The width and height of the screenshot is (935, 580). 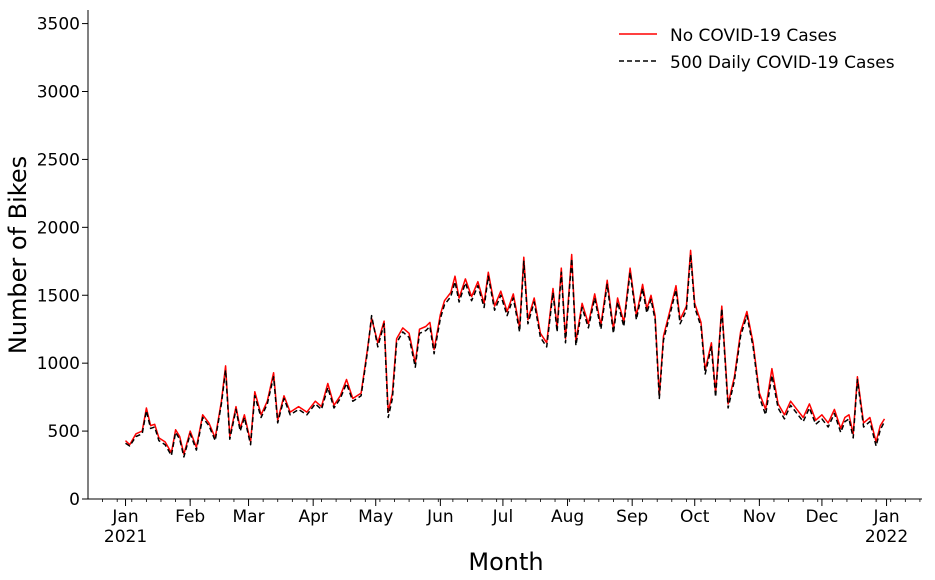 I want to click on x-tick-label: Apr, so click(x=312, y=517).